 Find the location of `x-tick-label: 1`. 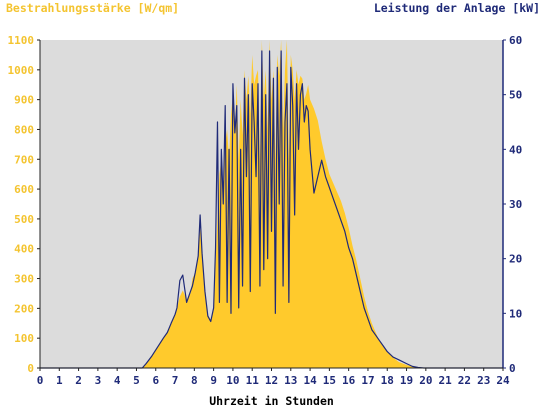

x-tick-label: 1 is located at coordinates (59, 380).